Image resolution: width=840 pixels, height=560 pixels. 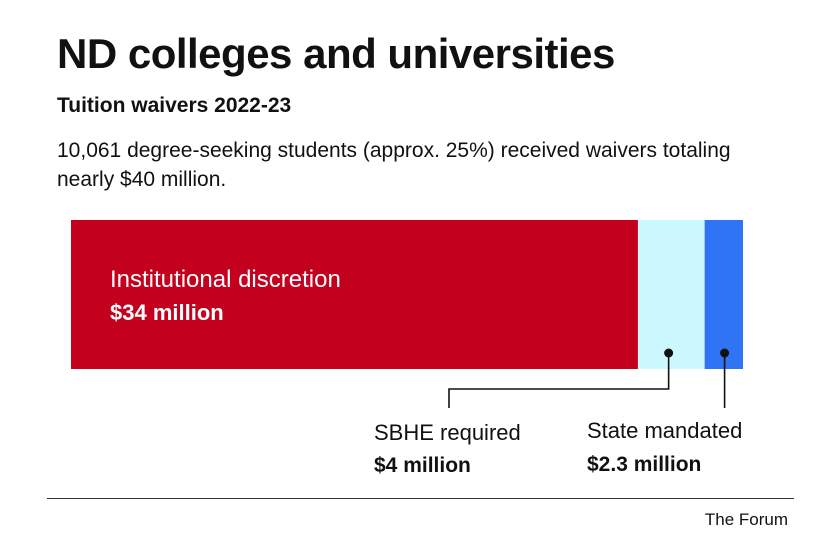 I want to click on chart-title: ND colleges and universities, so click(x=336, y=53).